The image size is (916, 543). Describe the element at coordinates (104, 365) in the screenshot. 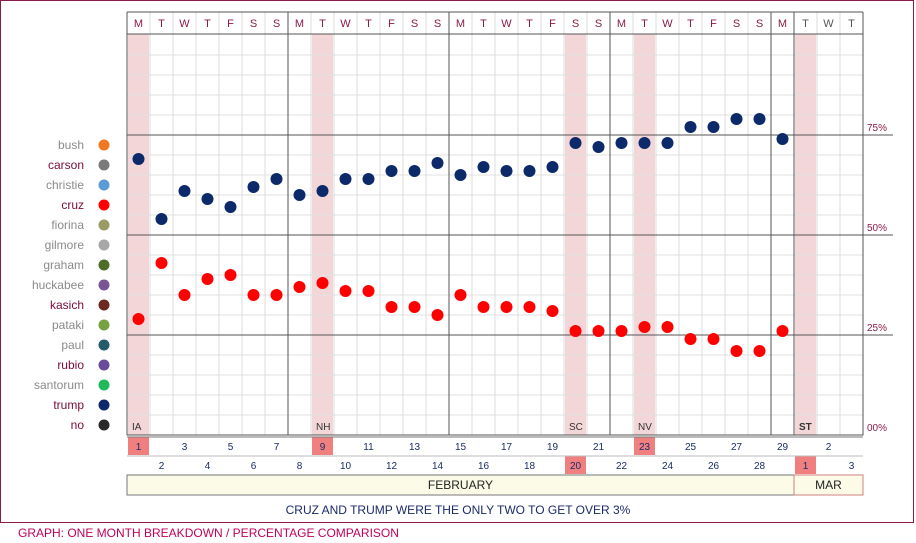

I see `legend-dot-rubio` at that location.